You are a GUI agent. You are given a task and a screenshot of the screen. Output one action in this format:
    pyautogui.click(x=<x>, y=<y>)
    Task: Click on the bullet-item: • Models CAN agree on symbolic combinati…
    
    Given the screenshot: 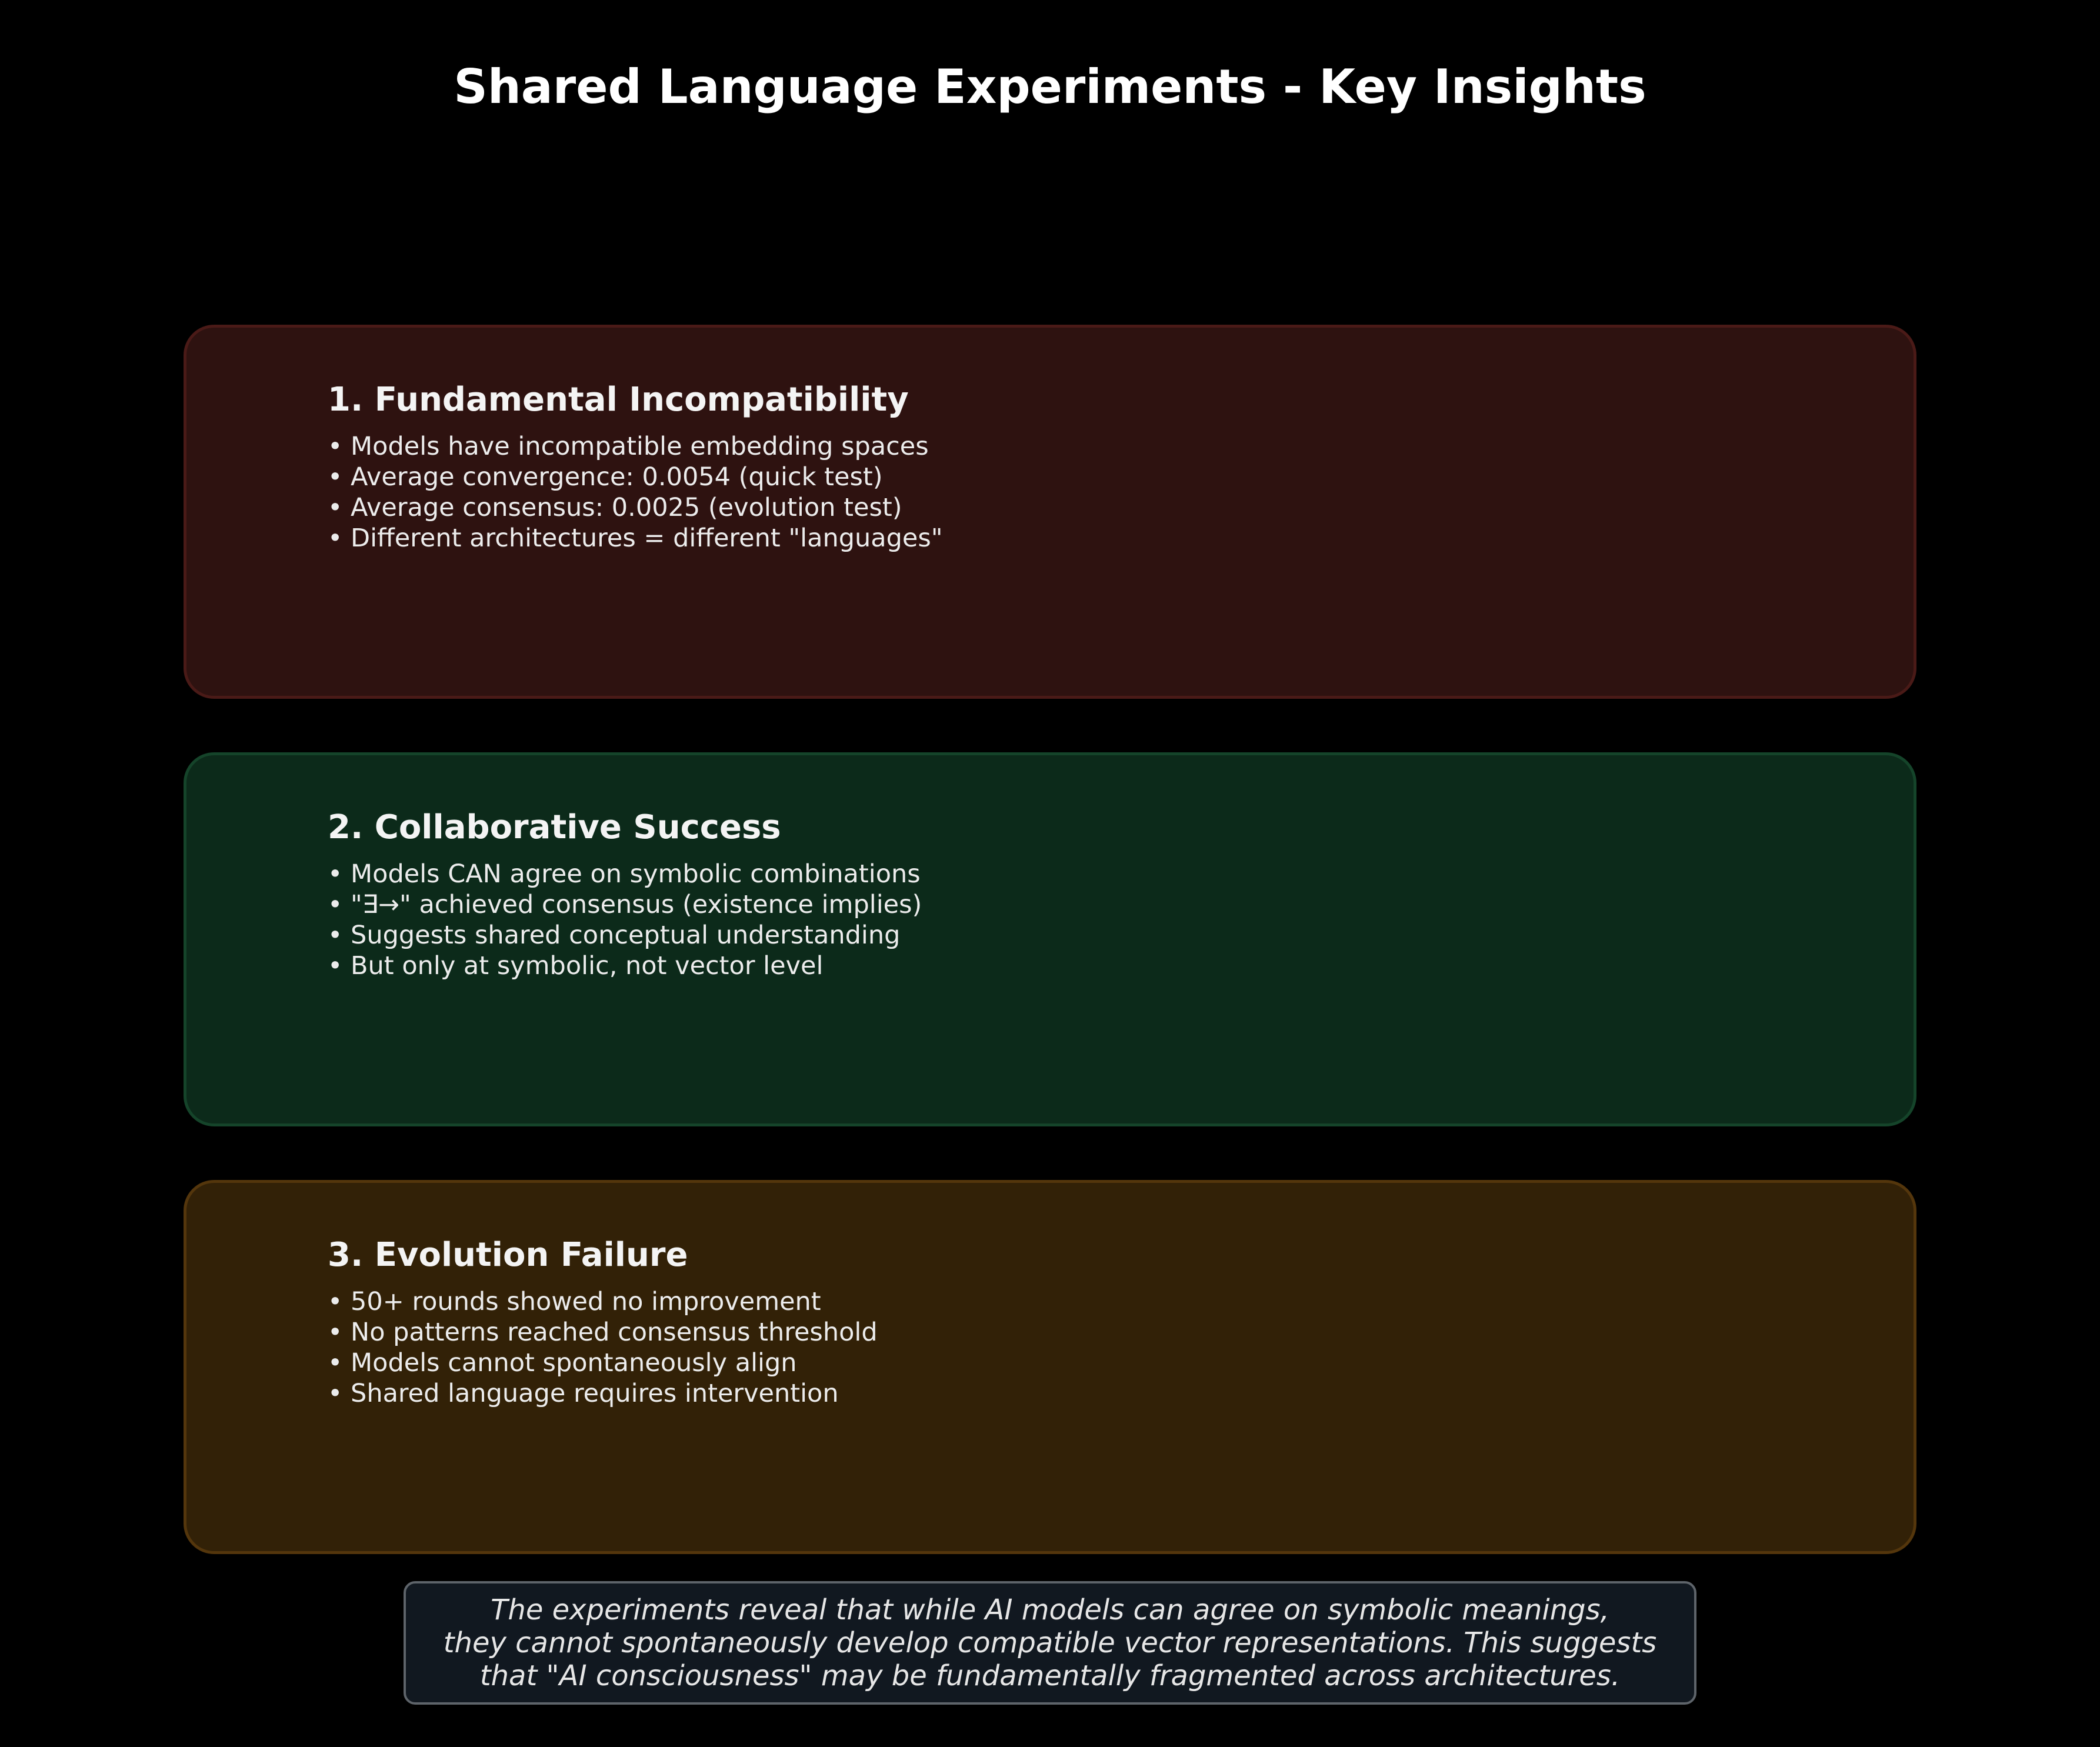 What is the action you would take?
    pyautogui.click(x=624, y=874)
    